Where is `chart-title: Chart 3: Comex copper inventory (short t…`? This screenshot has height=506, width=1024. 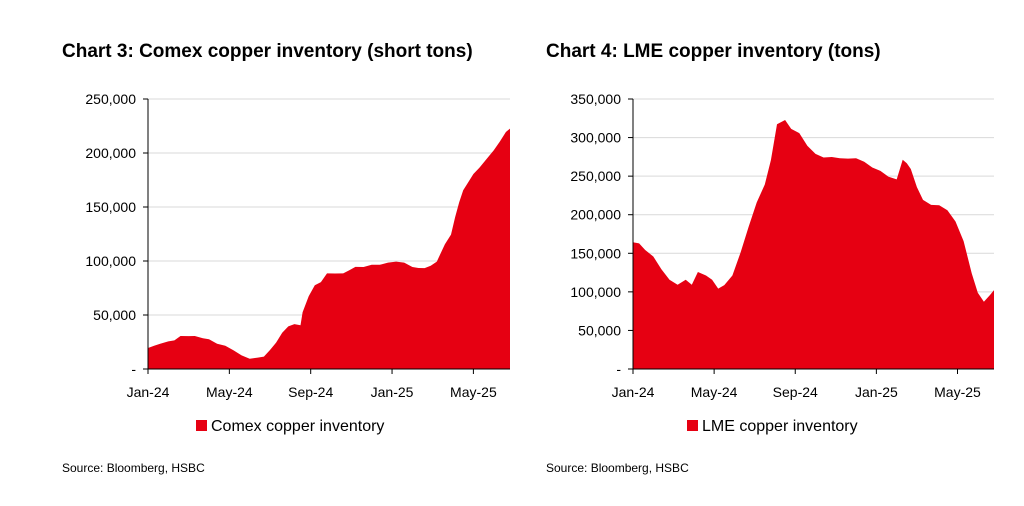
chart-title: Chart 3: Comex copper inventory (short t… is located at coordinates (267, 51).